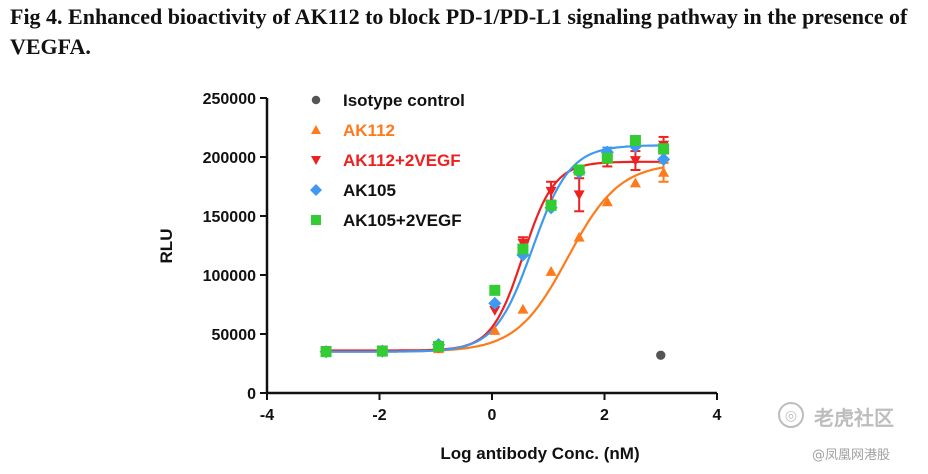 The width and height of the screenshot is (928, 474). Describe the element at coordinates (251, 394) in the screenshot. I see `y-tick-label: 0` at that location.